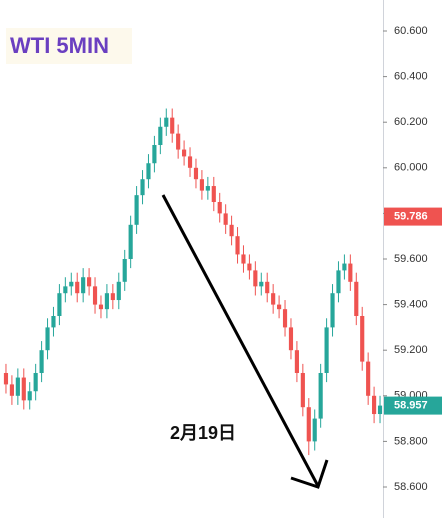 This screenshot has height=523, width=442. What do you see at coordinates (411, 305) in the screenshot?
I see `y-tick-label: 59.400` at bounding box center [411, 305].